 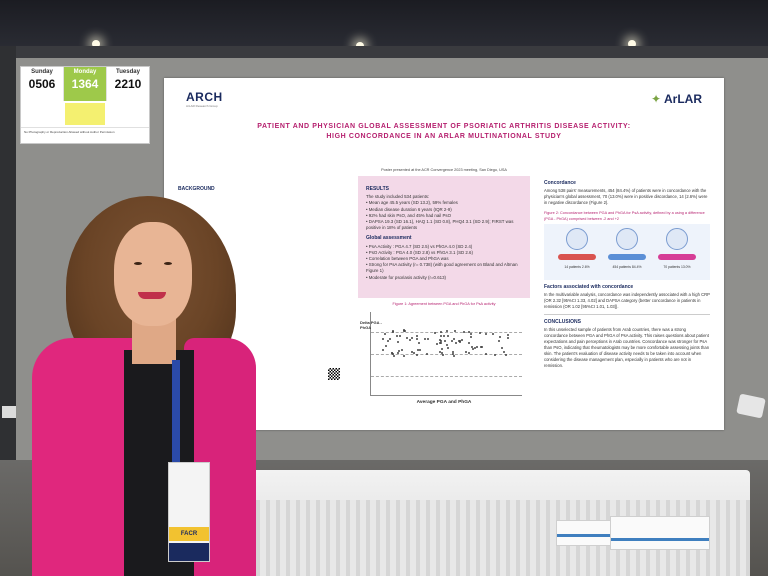 I want to click on schedule-day-number: 0506, so click(x=42, y=84).